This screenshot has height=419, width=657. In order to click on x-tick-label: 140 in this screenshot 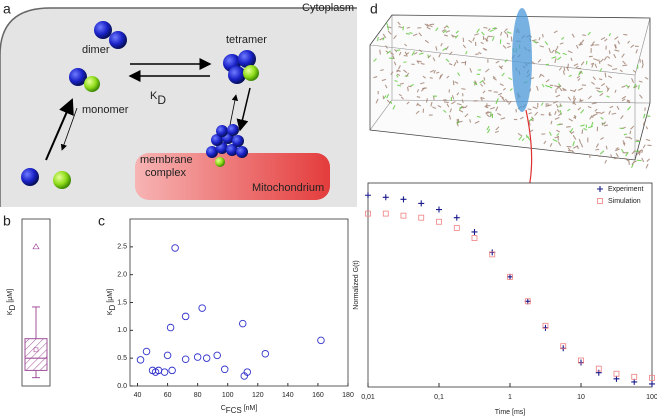, I will do `click(288, 395)`.